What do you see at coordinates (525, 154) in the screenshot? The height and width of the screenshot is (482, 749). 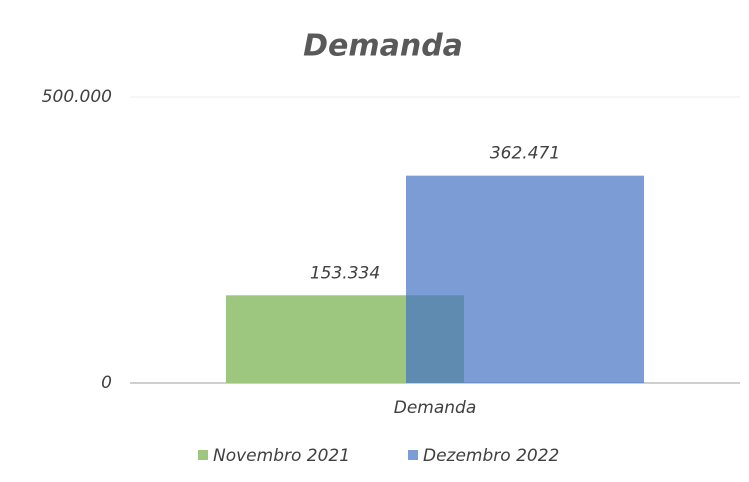 I see `data-label: 362.471` at bounding box center [525, 154].